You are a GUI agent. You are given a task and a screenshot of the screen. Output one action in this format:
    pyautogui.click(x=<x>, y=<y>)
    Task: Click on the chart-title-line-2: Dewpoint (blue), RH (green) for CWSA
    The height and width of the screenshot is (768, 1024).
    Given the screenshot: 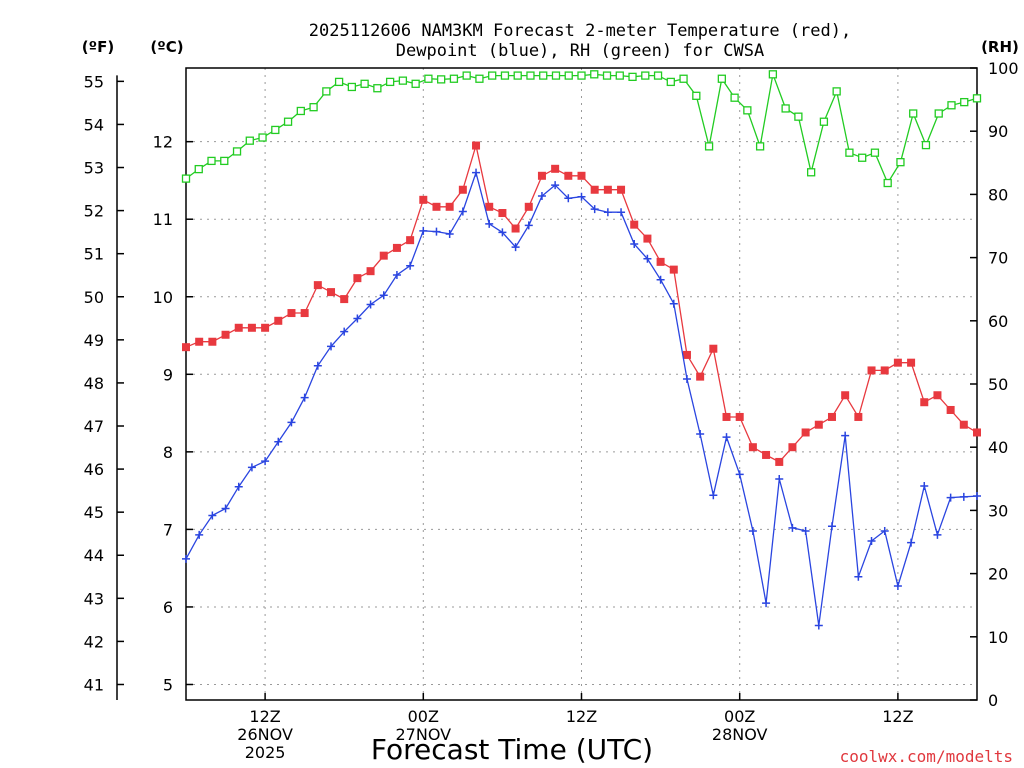 What is the action you would take?
    pyautogui.click(x=580, y=51)
    